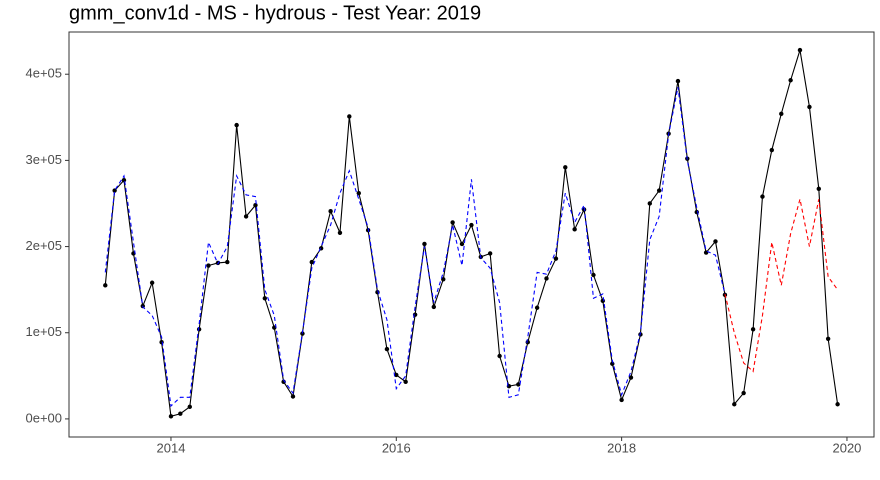 The height and width of the screenshot is (480, 880). What do you see at coordinates (43, 73) in the screenshot?
I see `y-tick-label: 4e+05` at bounding box center [43, 73].